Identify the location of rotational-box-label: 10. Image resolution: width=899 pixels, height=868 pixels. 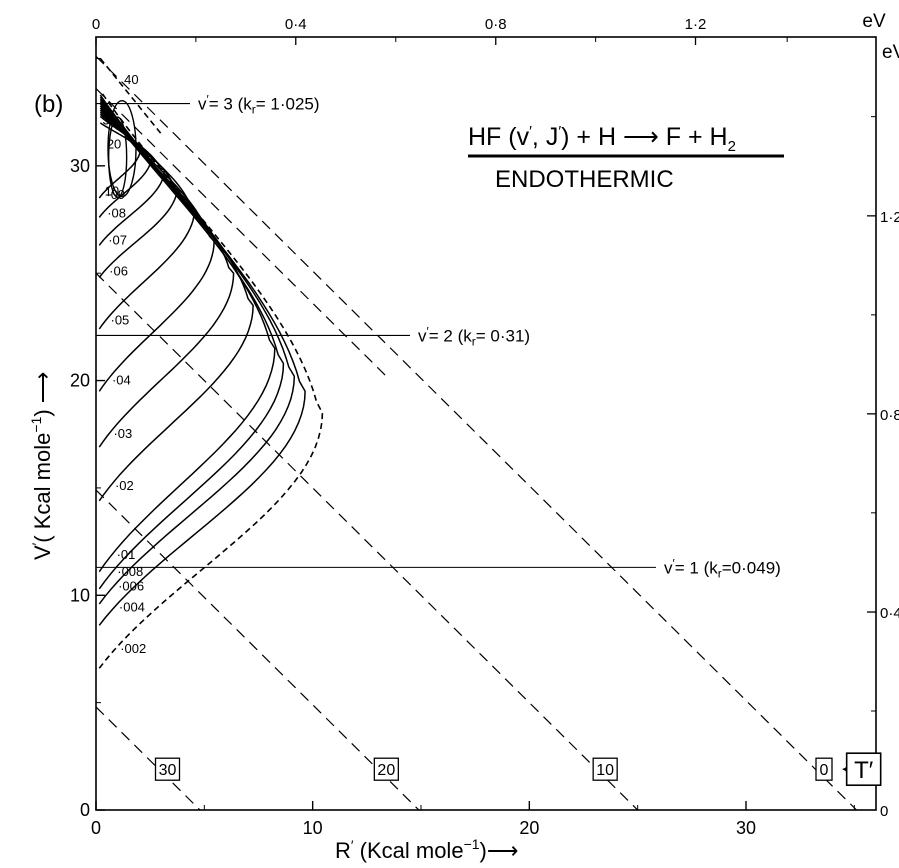
(605, 770).